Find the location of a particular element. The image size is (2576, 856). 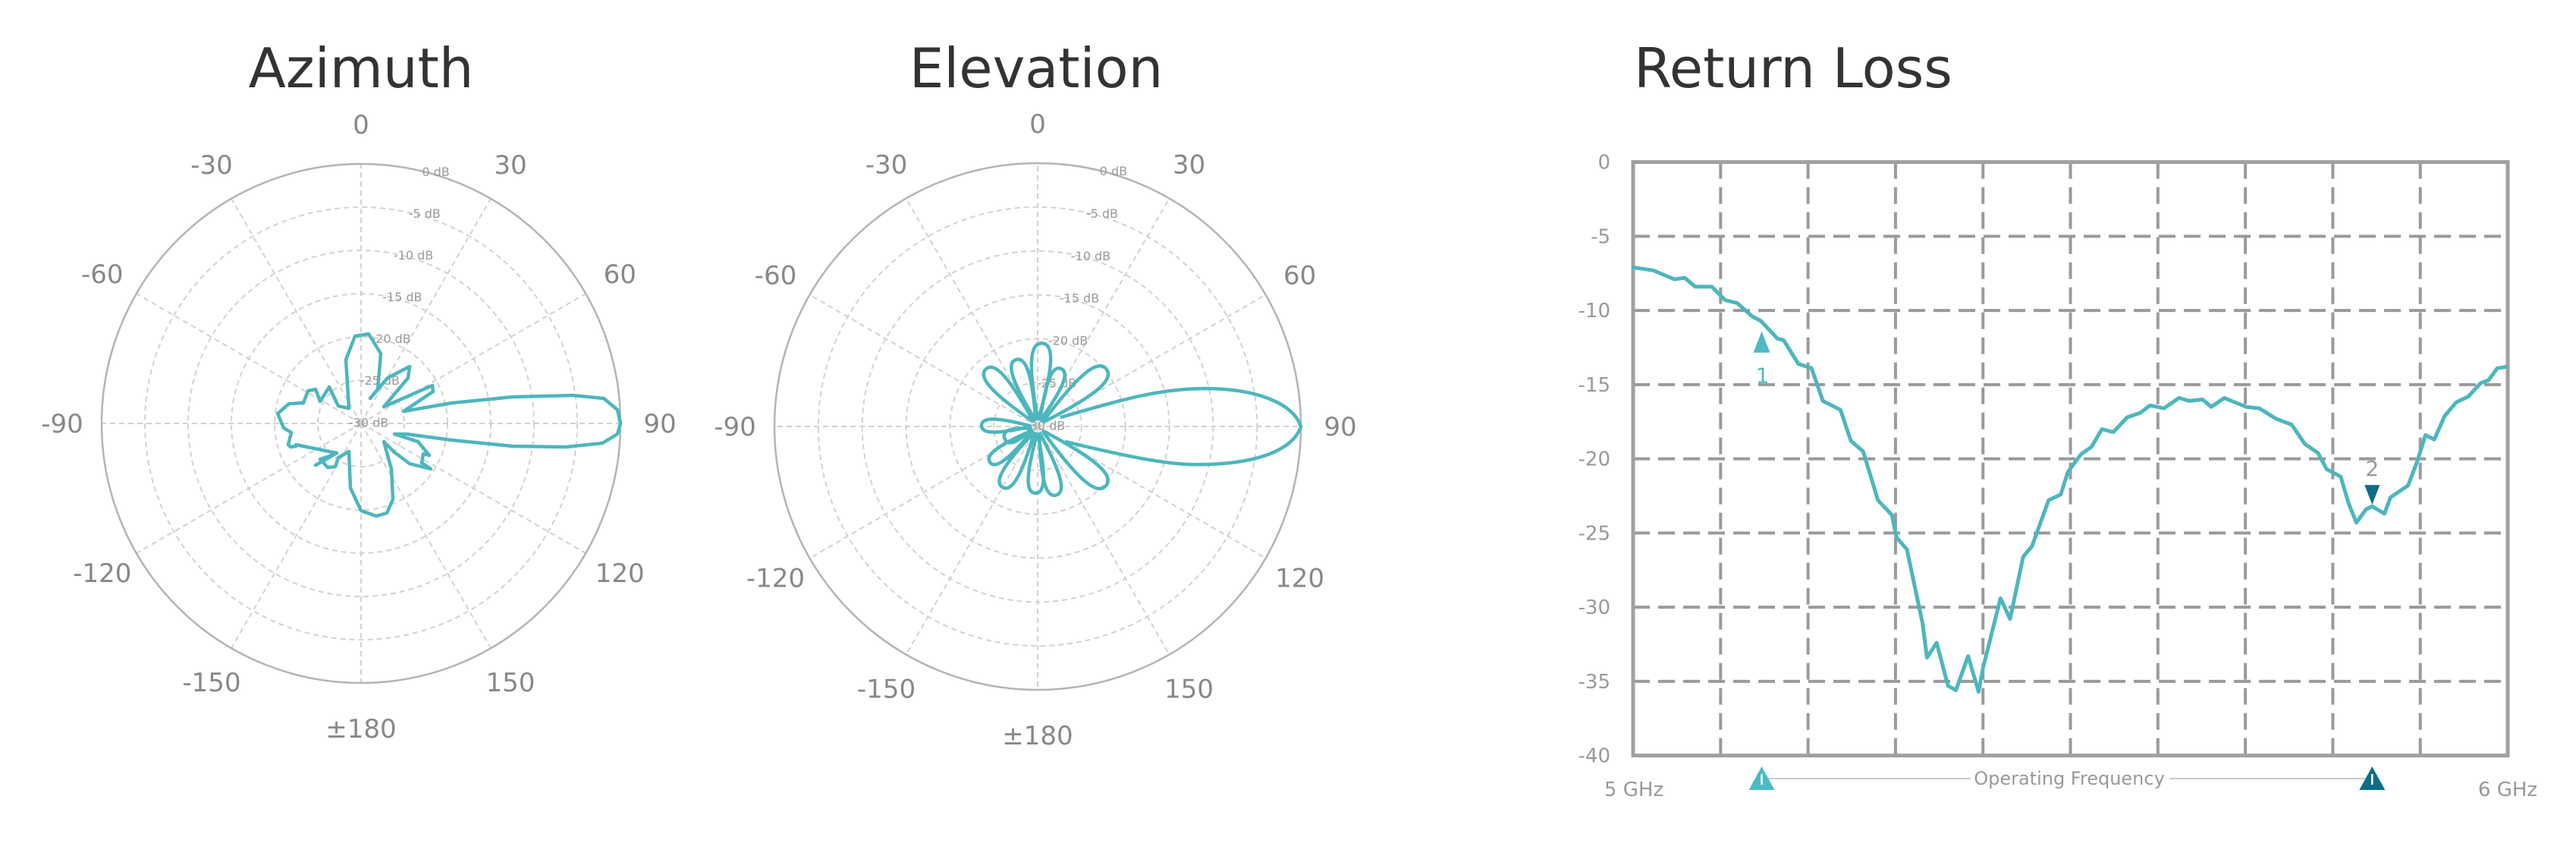

azimuth-angle-label: 120 is located at coordinates (620, 574).